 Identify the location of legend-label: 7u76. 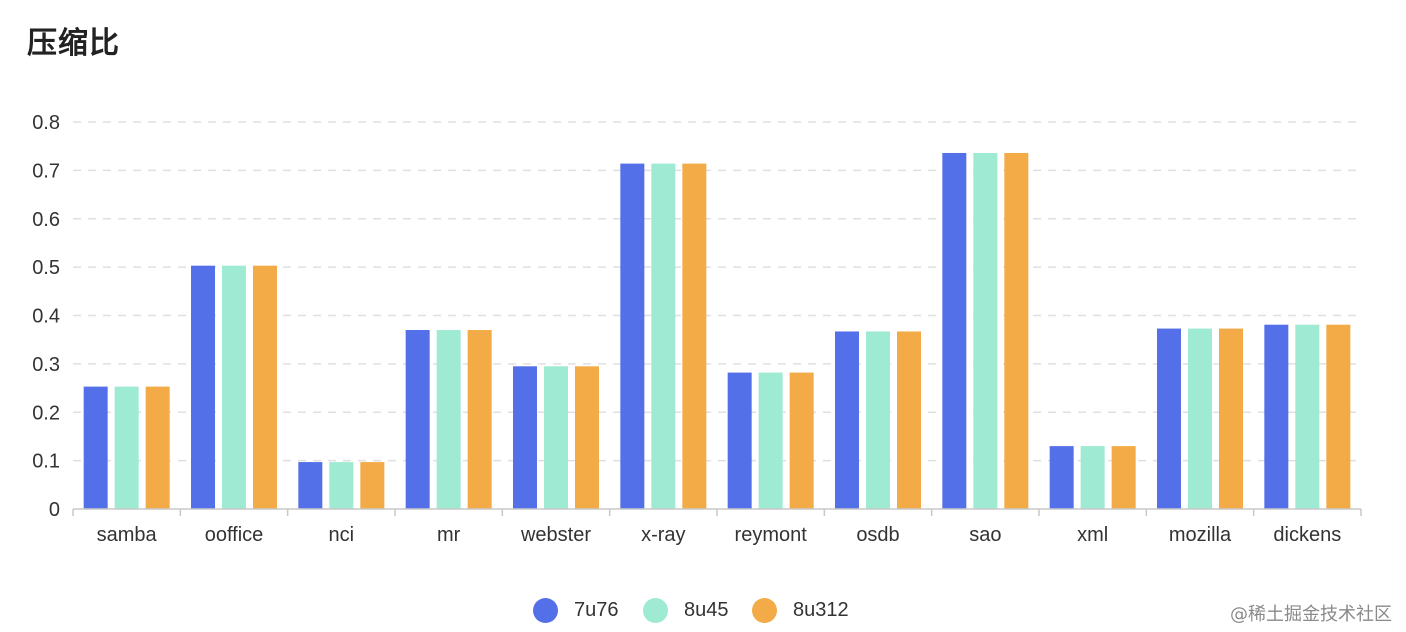
(596, 609).